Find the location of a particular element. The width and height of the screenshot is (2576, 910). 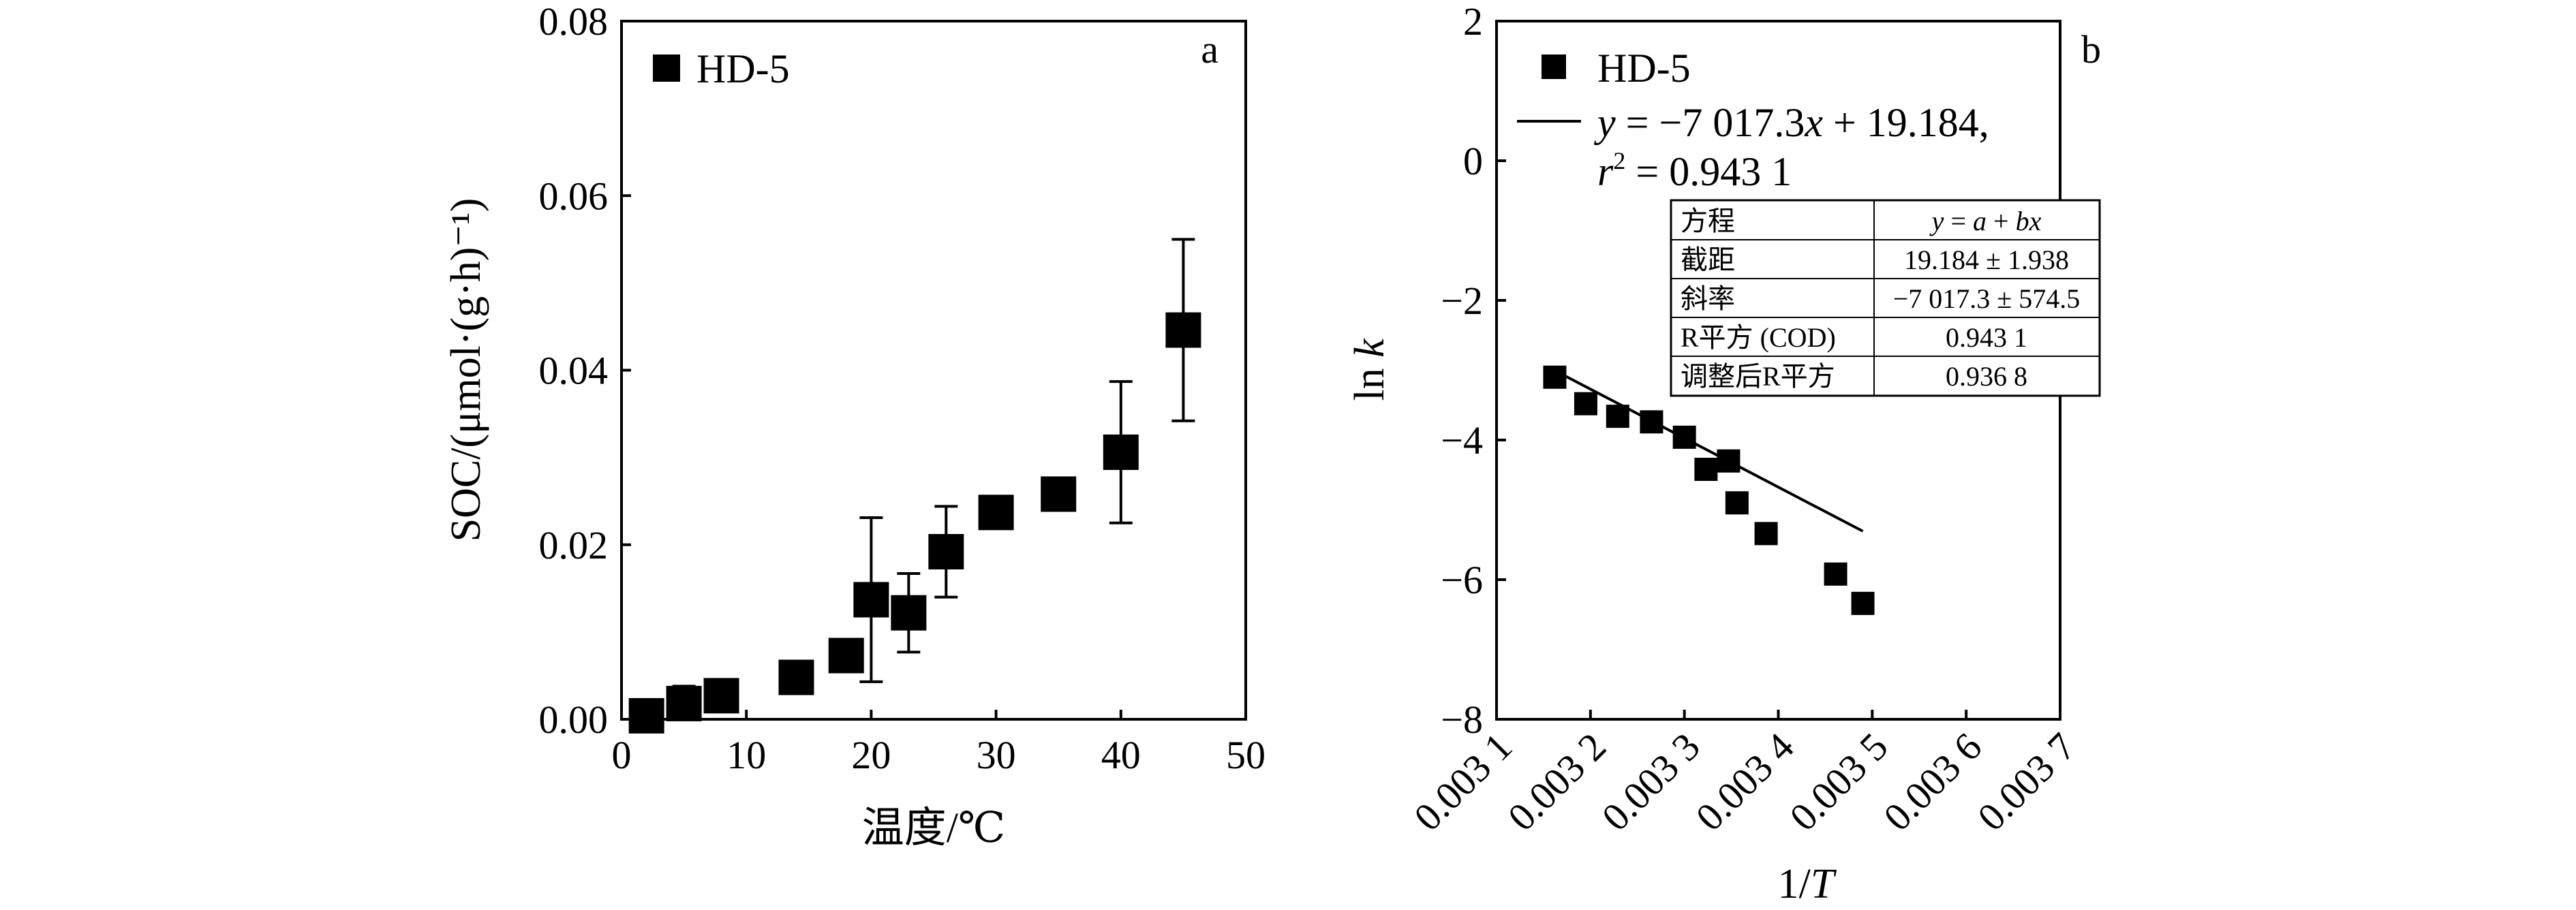

chart-a-y-axis-title: SOC/(μmol·(g·h)⁻¹) is located at coordinates (466, 370).